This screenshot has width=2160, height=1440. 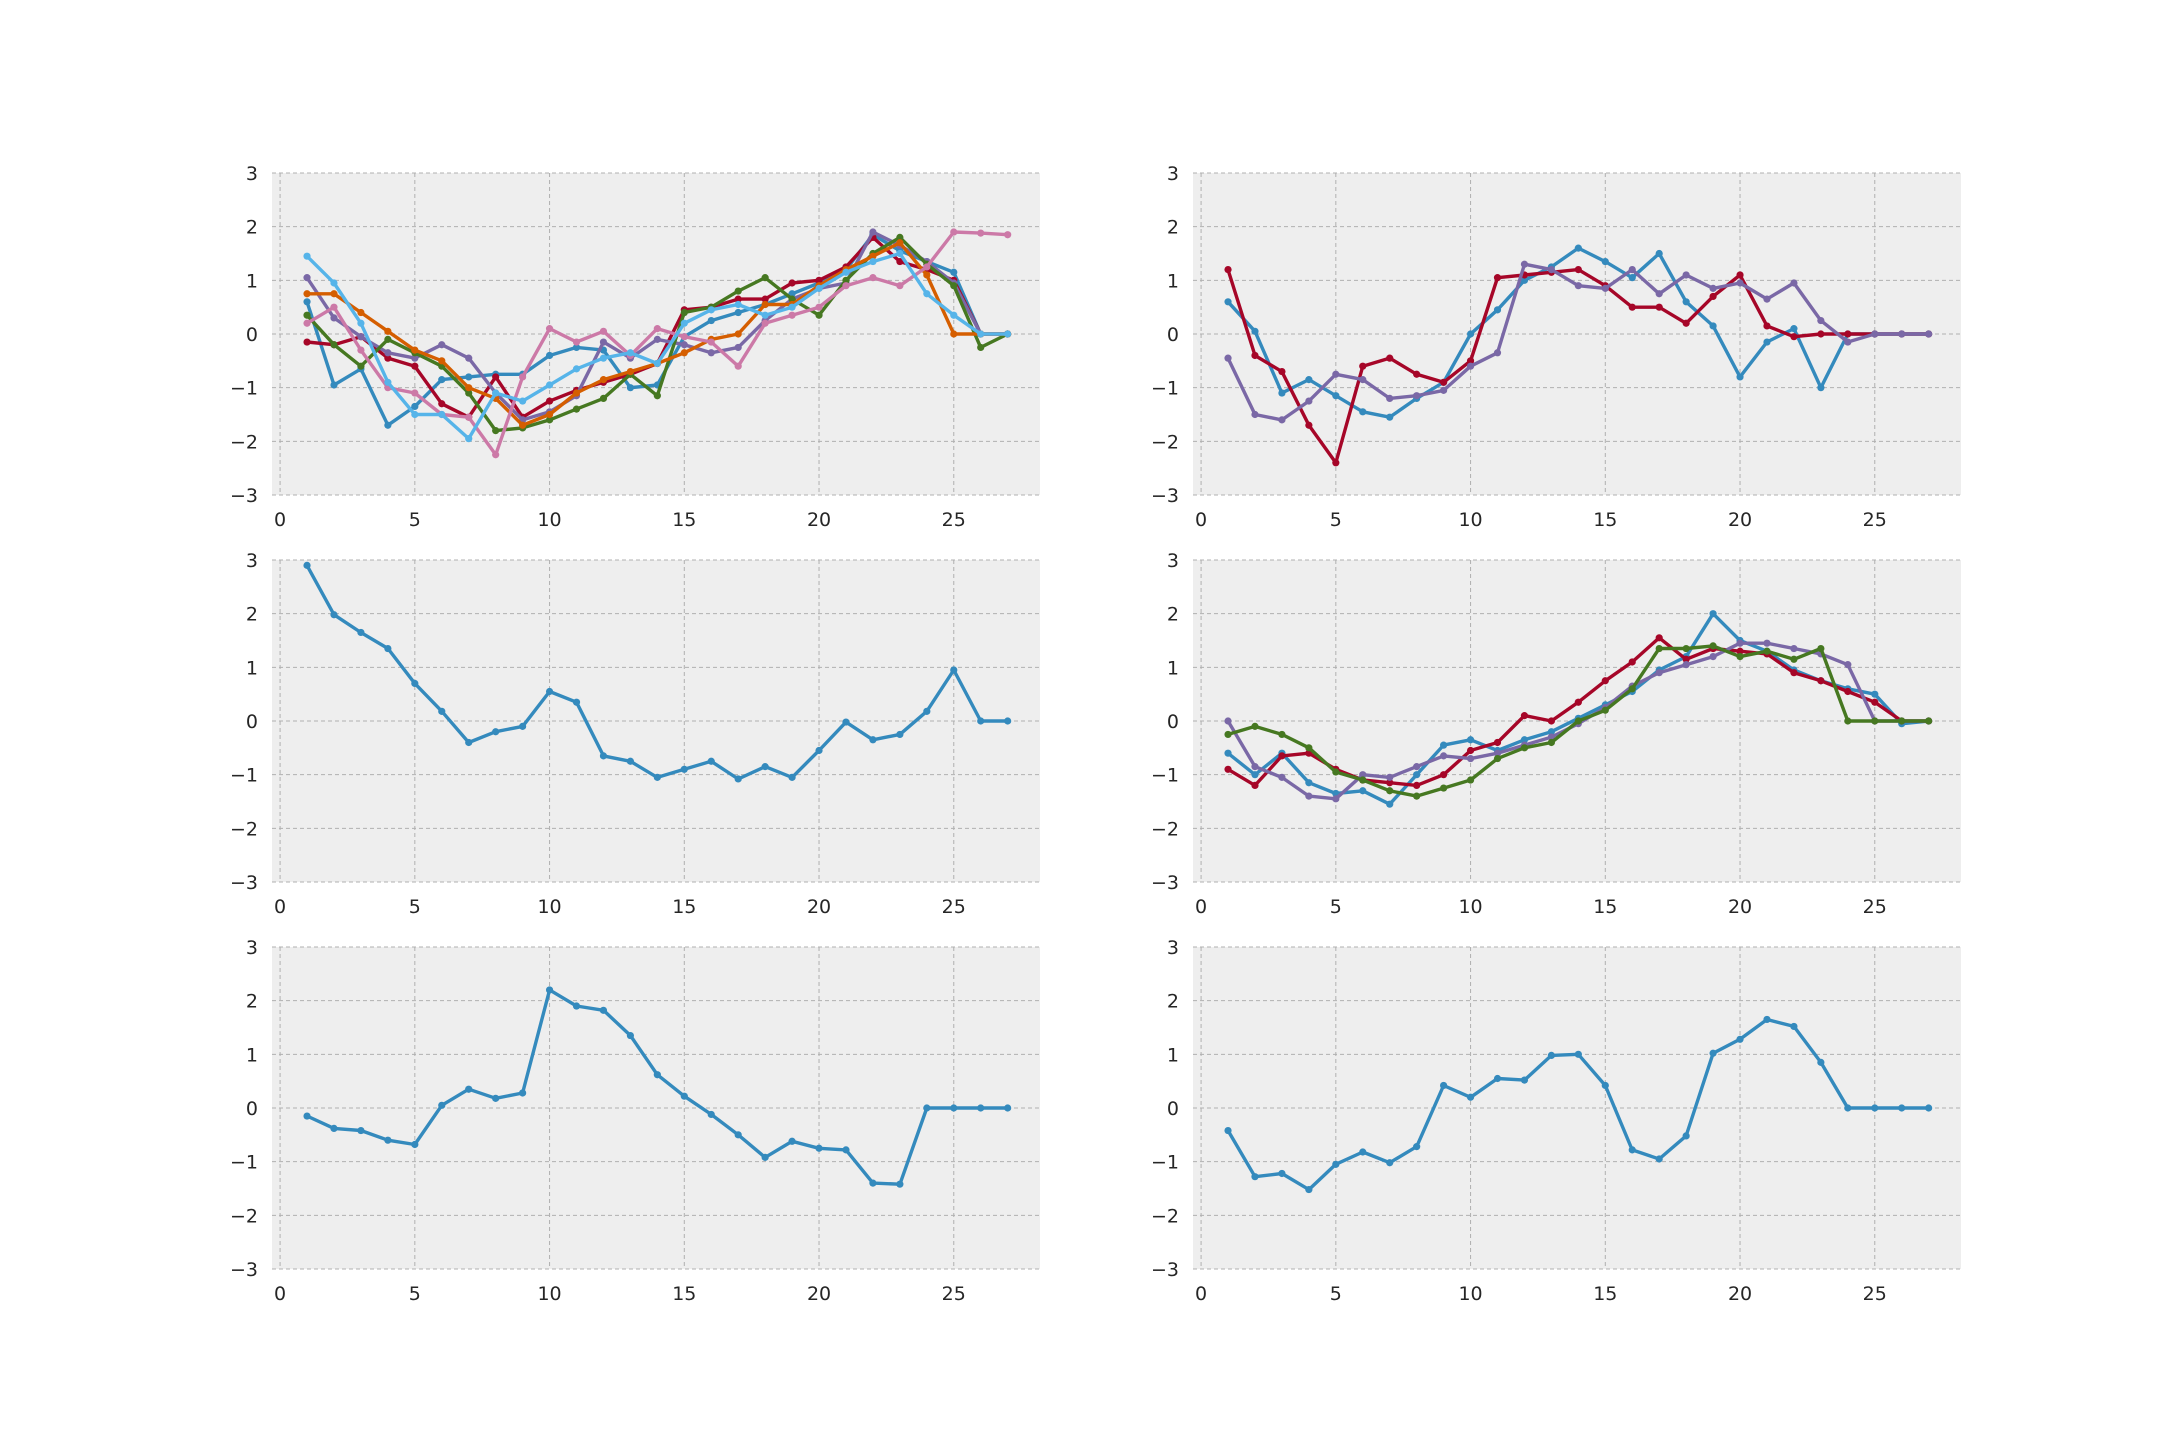 I want to click on x-tick-label: 5, so click(x=415, y=520).